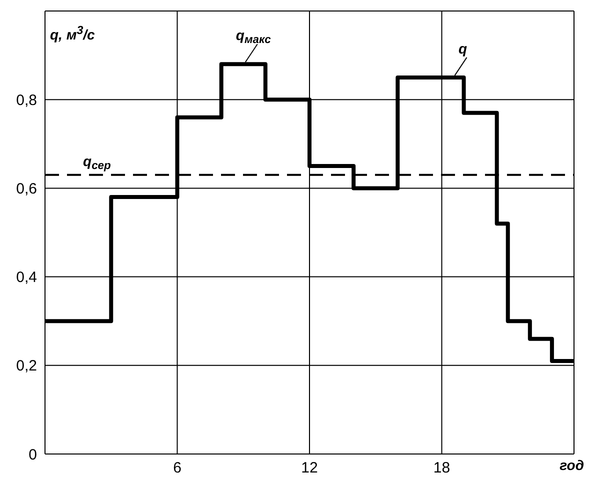 The height and width of the screenshot is (477, 596). Describe the element at coordinates (26, 366) in the screenshot. I see `y-tick-label: 0,2` at that location.